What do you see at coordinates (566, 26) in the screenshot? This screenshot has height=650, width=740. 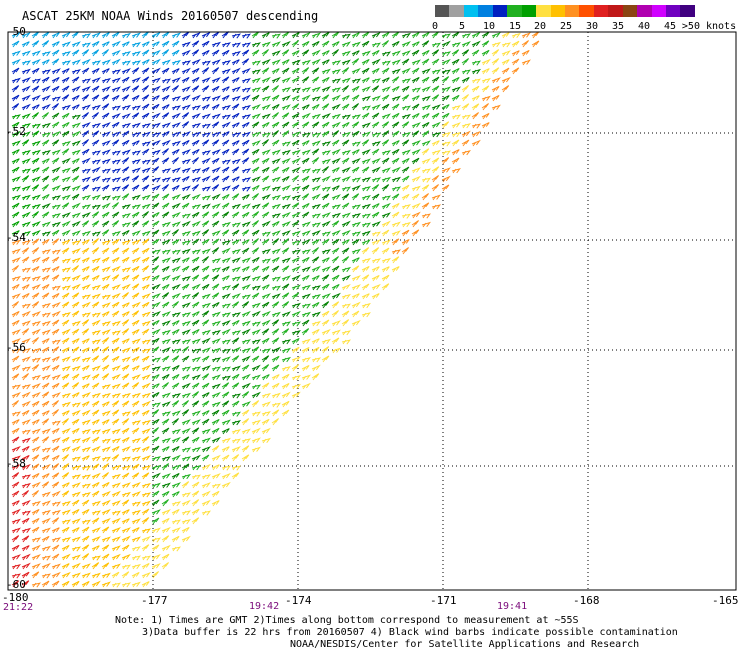 I see `legend-label-25: 25` at bounding box center [566, 26].